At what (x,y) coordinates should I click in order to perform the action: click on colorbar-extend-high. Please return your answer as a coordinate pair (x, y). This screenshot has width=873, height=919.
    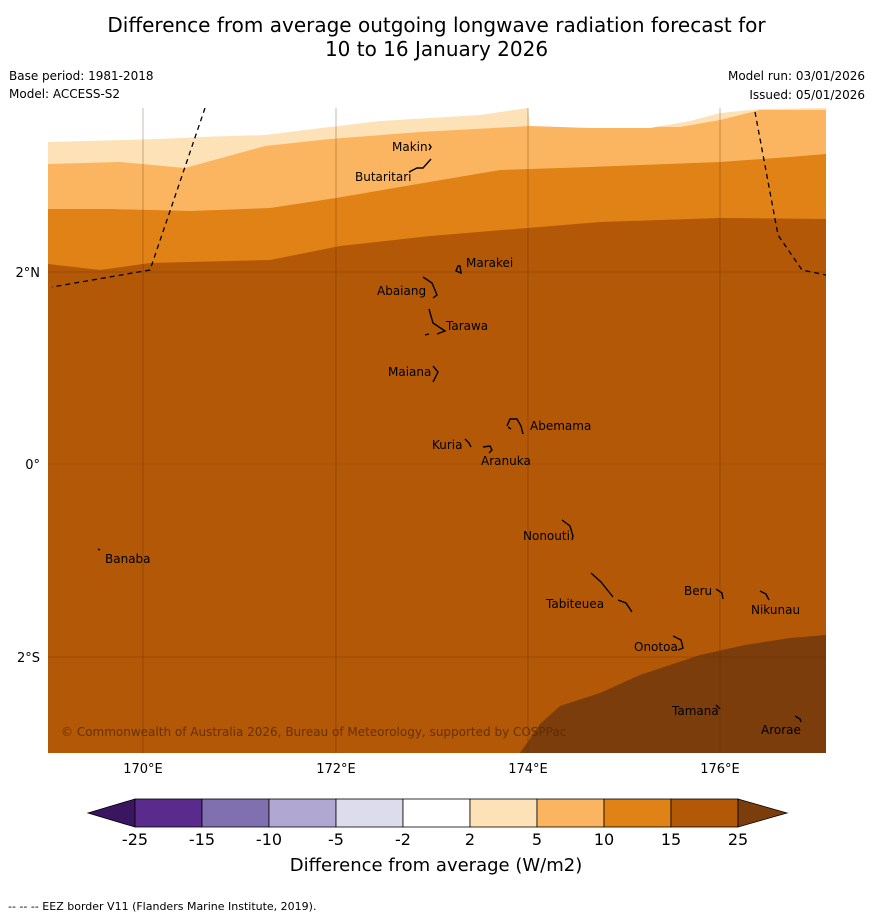
    Looking at the image, I should click on (763, 813).